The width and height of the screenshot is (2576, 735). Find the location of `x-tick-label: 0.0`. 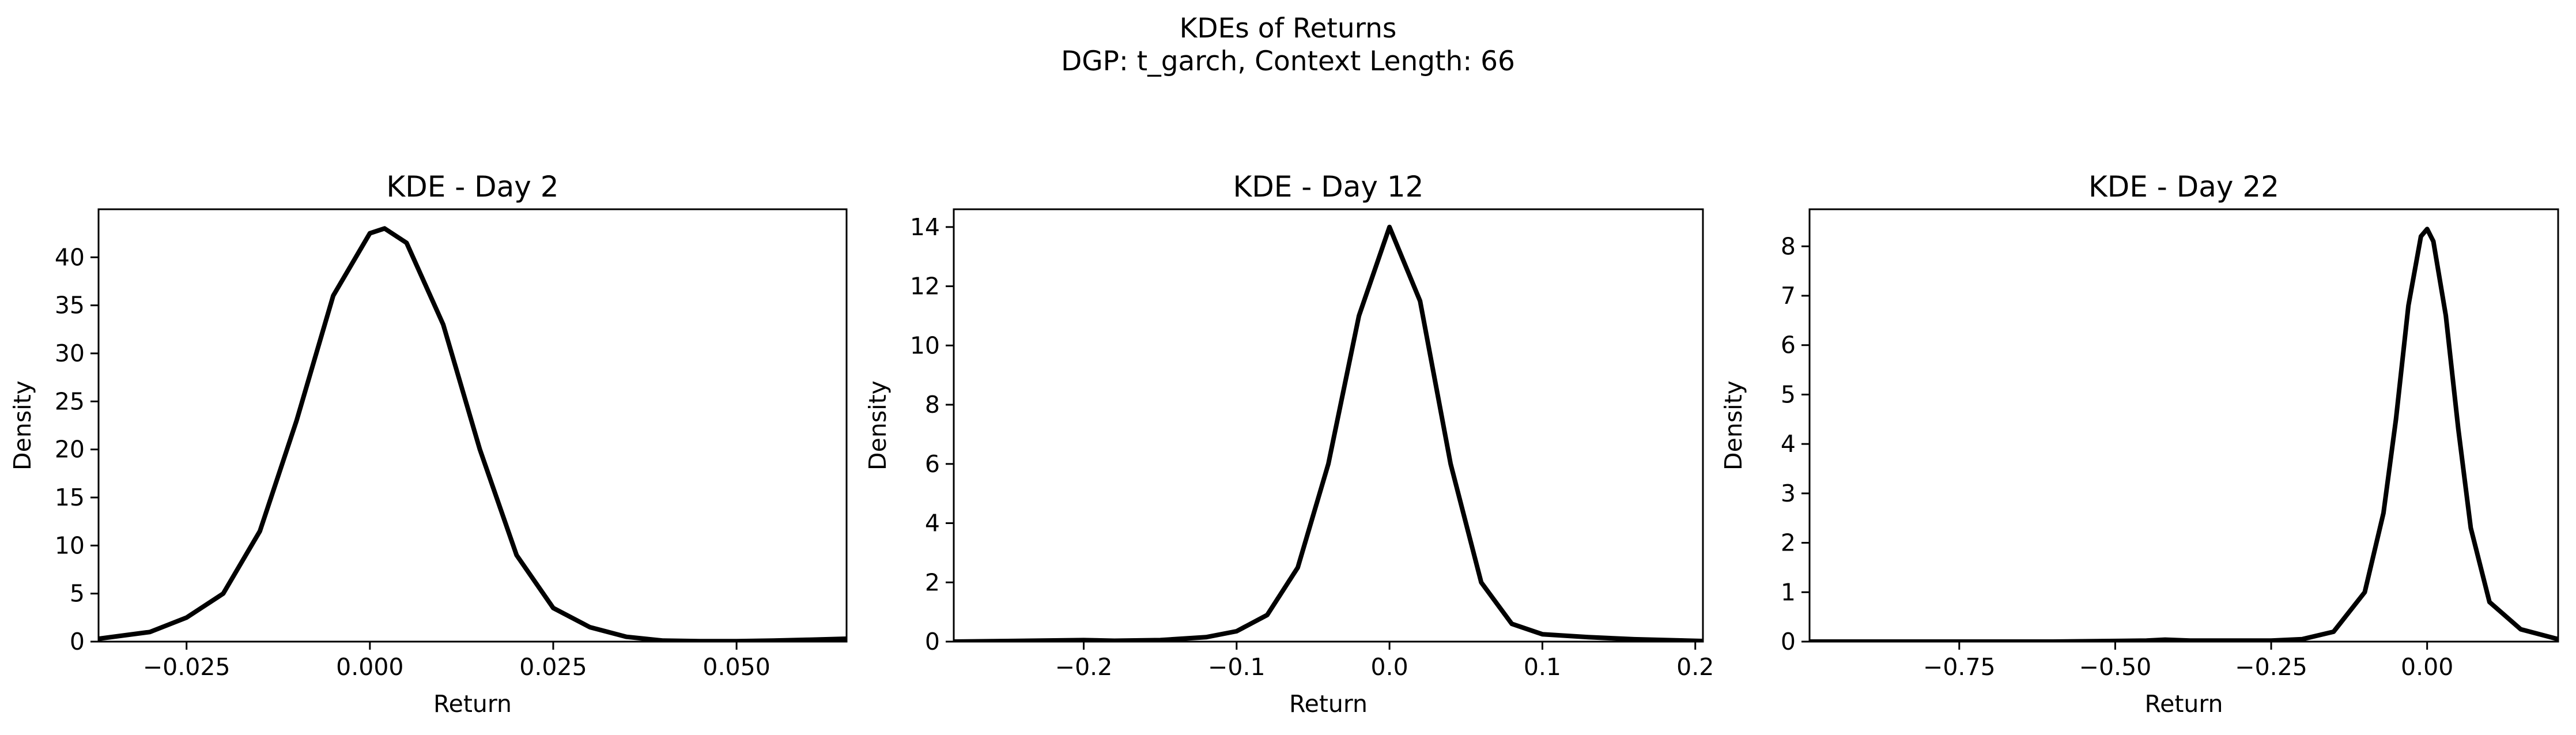

x-tick-label: 0.0 is located at coordinates (1389, 667).